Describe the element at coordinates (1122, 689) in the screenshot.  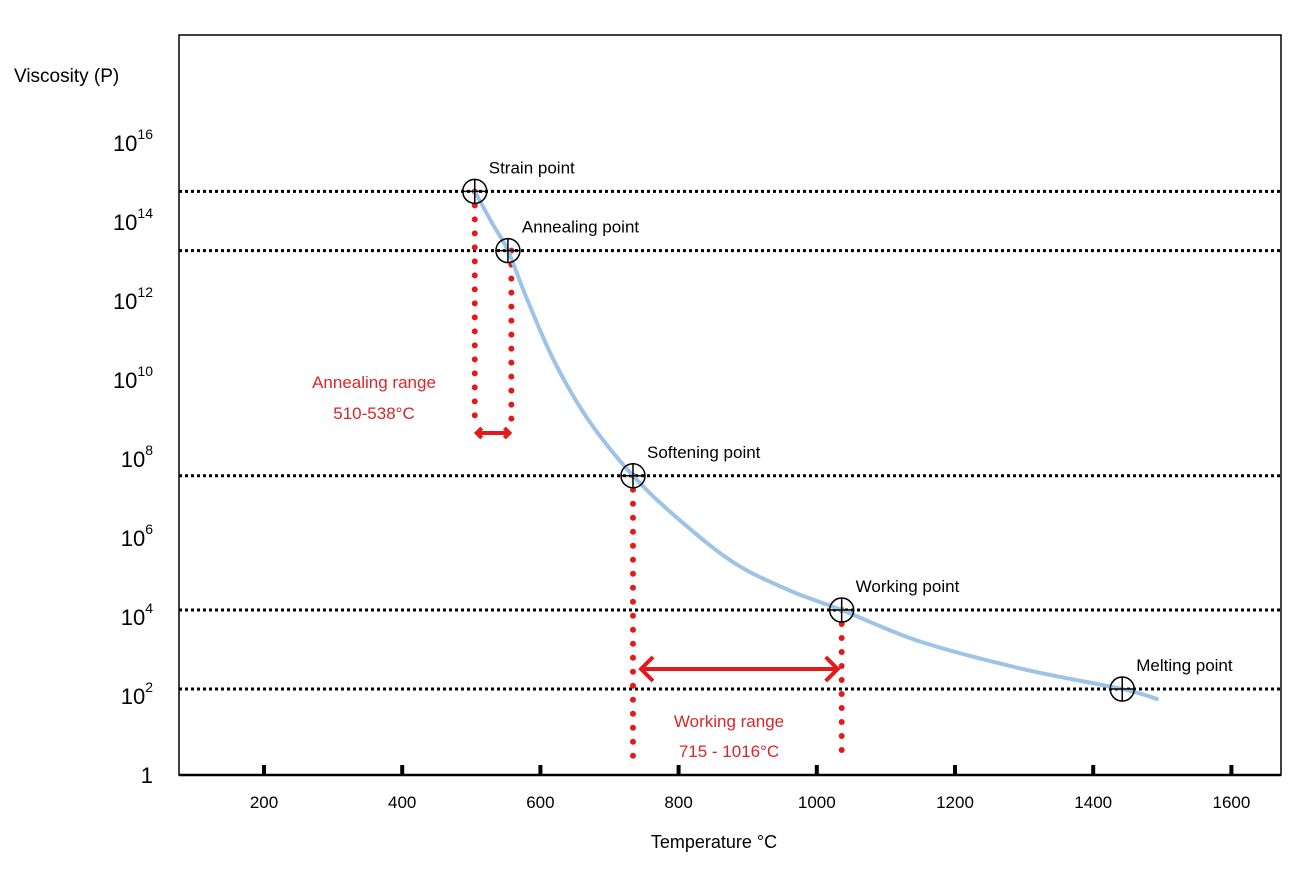
I see `point-marker-melting-point` at that location.